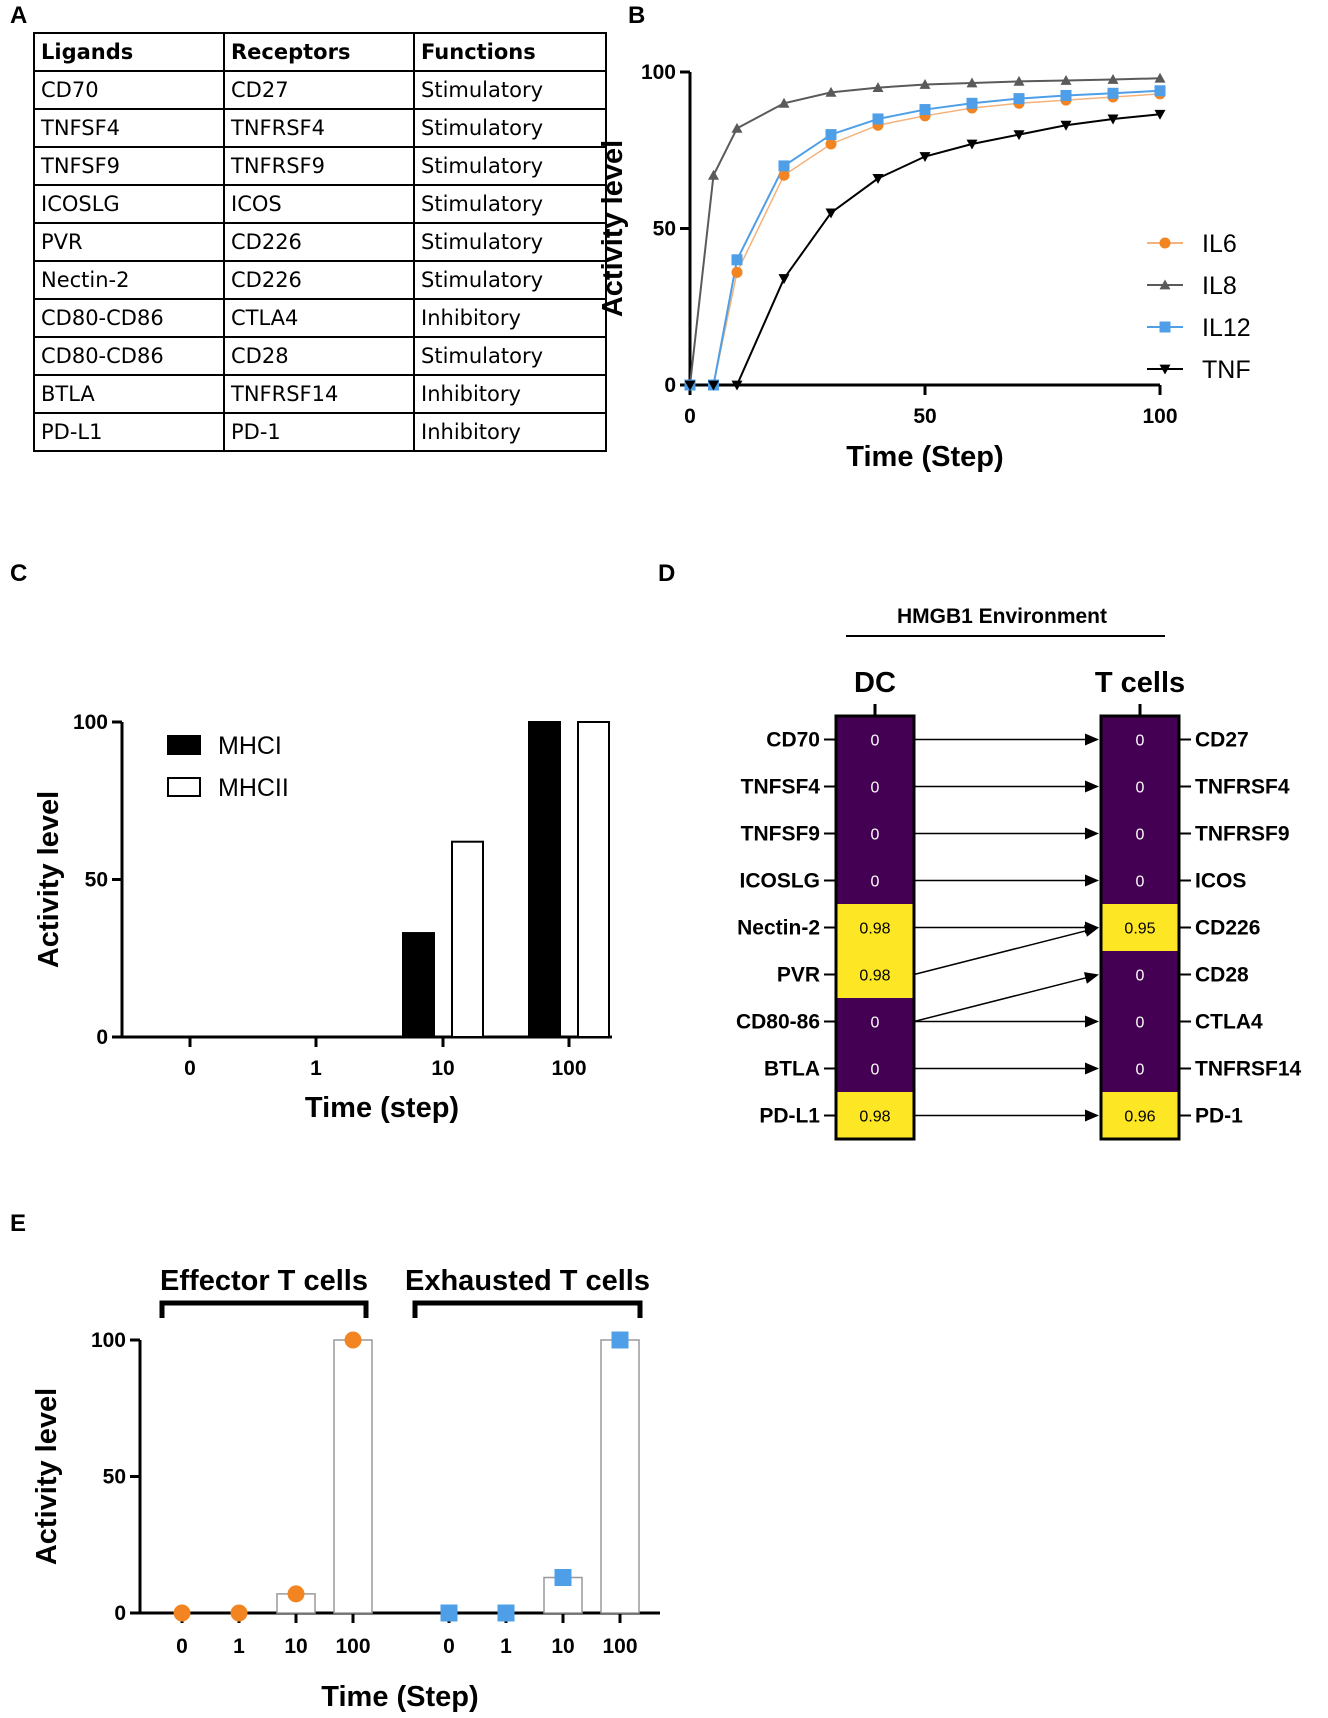 Image resolution: width=1328 pixels, height=1718 pixels. Describe the element at coordinates (664, 229) in the screenshot. I see `b-y-tick-label: 50` at that location.